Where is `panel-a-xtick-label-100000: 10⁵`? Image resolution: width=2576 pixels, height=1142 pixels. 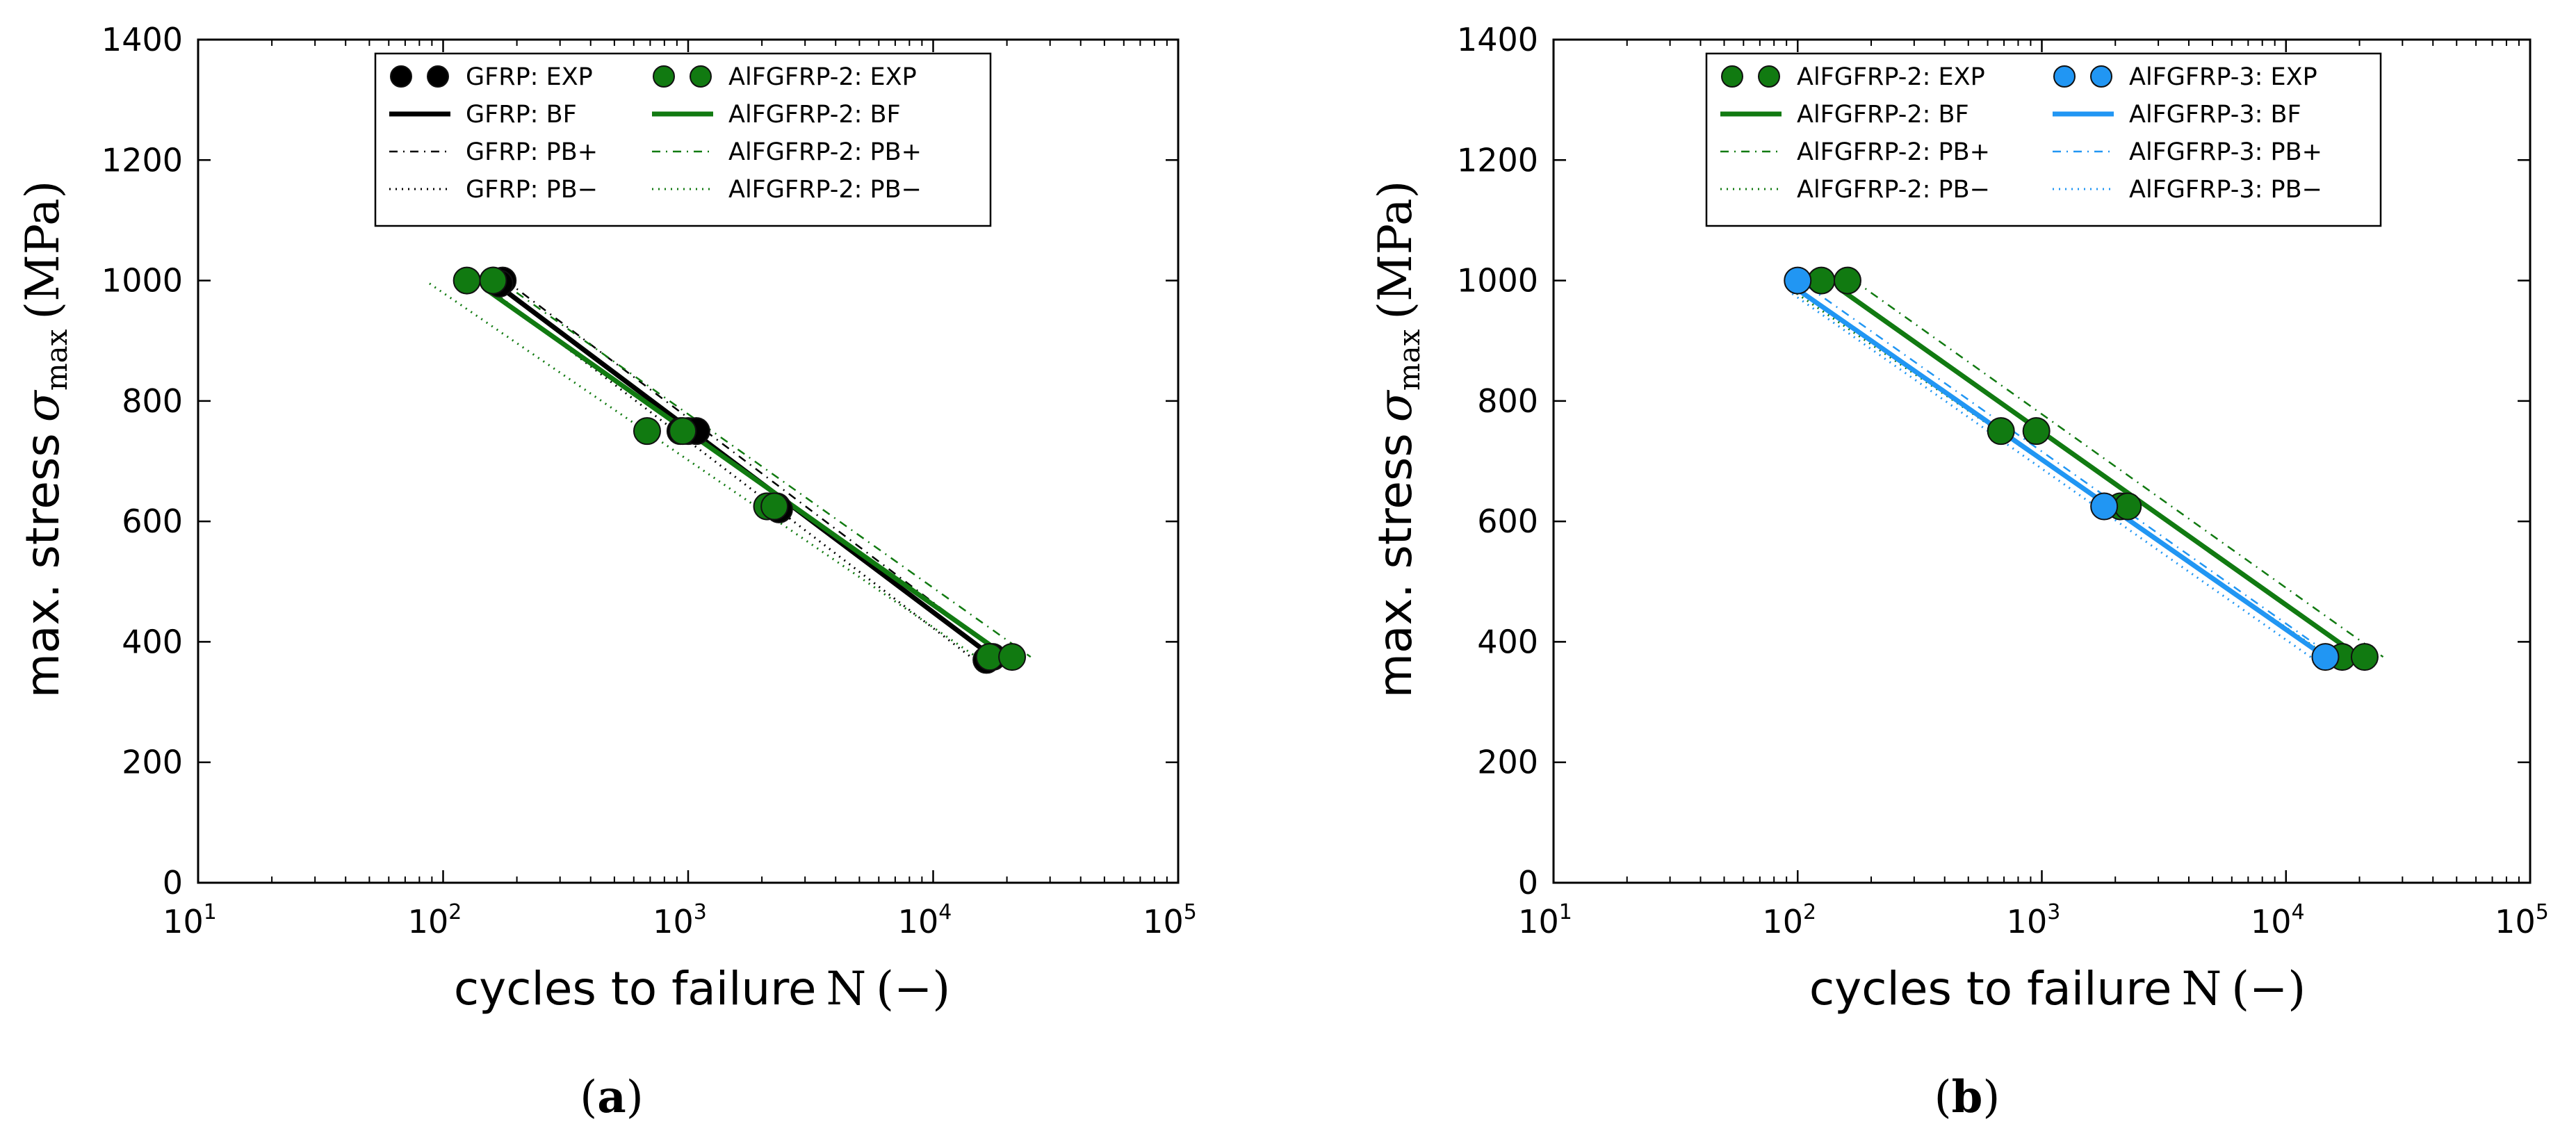
panel-a-xtick-label-100000: 10⁵ is located at coordinates (1170, 920).